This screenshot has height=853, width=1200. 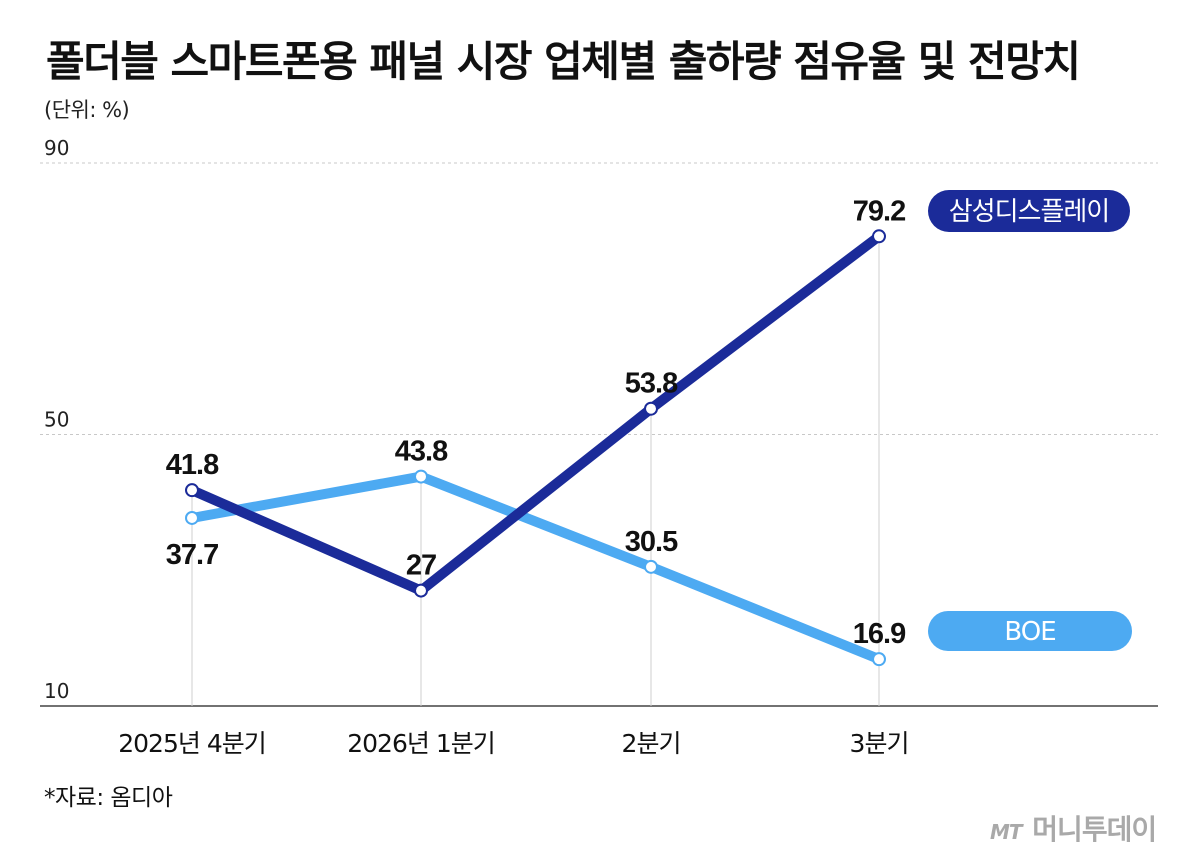 What do you see at coordinates (192, 555) in the screenshot?
I see `data-label: 37.7` at bounding box center [192, 555].